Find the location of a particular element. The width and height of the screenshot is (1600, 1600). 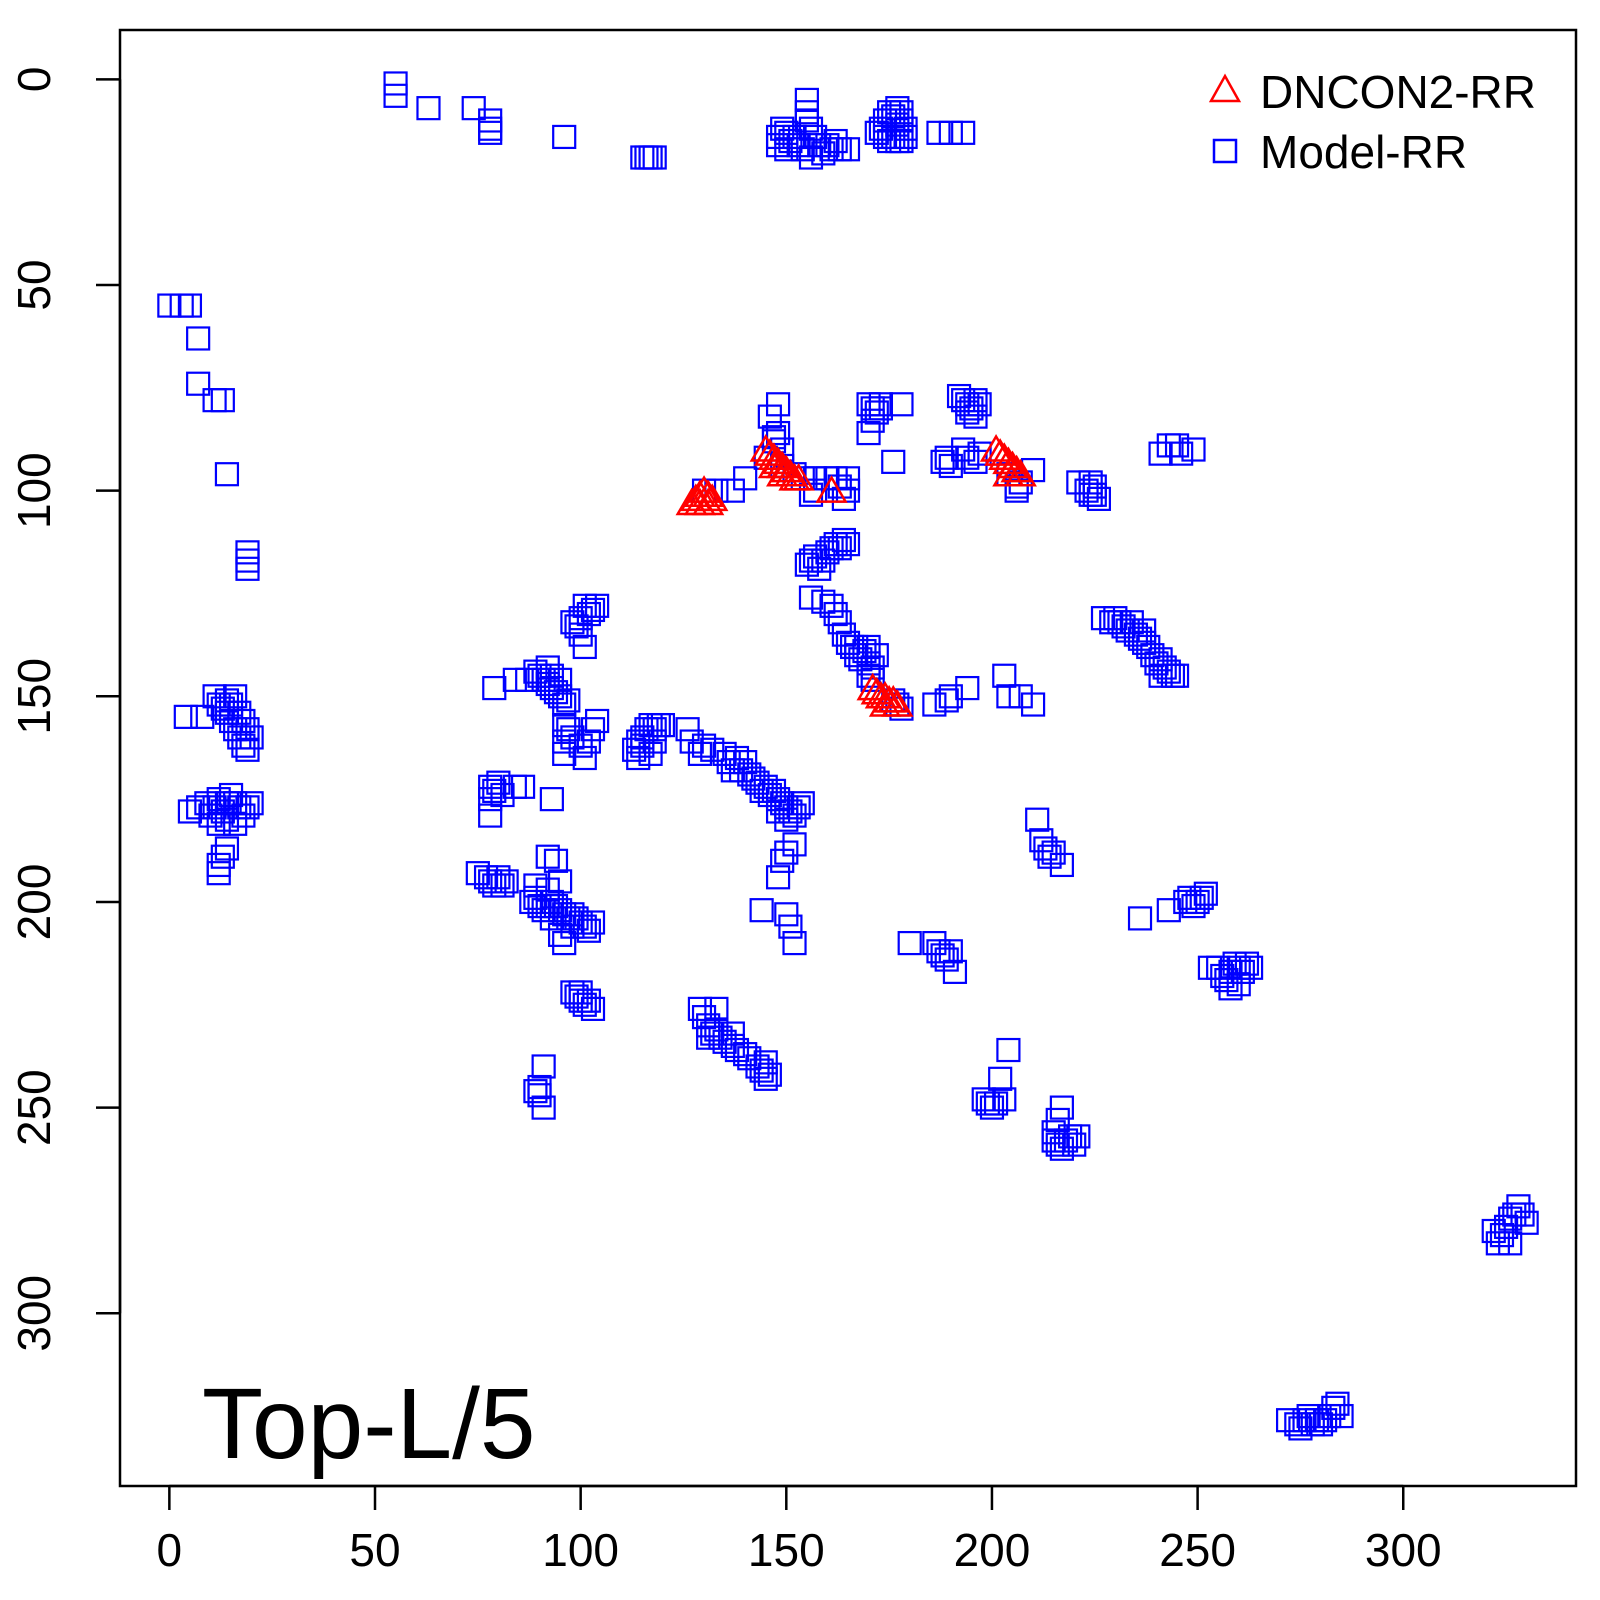

legend-label-dncon2-rr: DNCON2-RR is located at coordinates (1398, 92).